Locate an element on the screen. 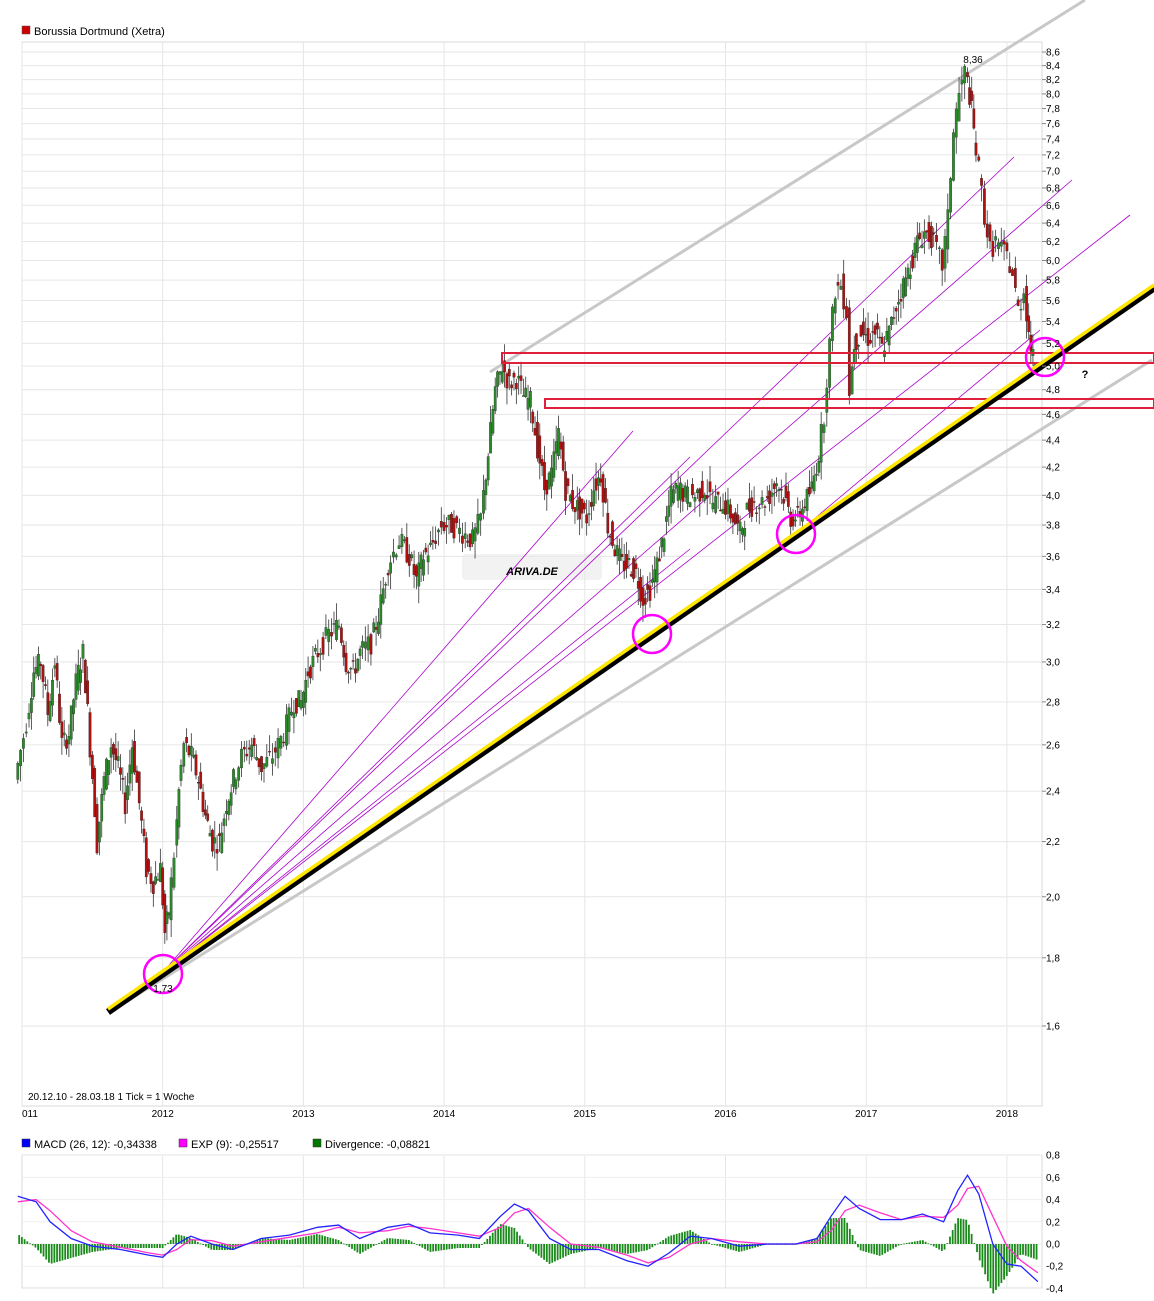 This screenshot has height=1301, width=1154. macd-y-tick-label: -0,4 is located at coordinates (1055, 1289).